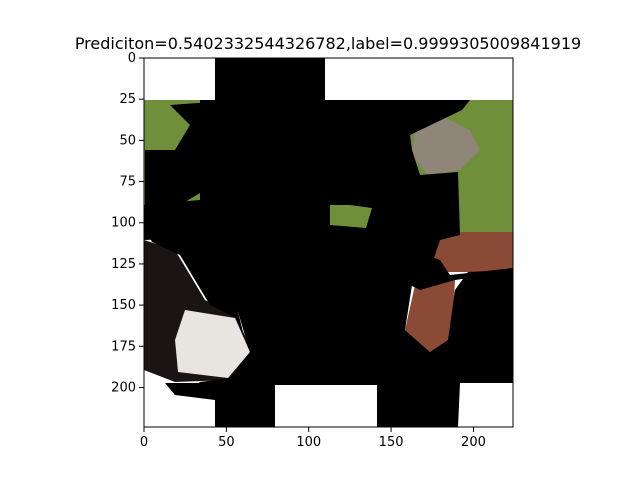 Image resolution: width=640 pixels, height=480 pixels. What do you see at coordinates (308, 442) in the screenshot?
I see `x-tick-label: 100` at bounding box center [308, 442].